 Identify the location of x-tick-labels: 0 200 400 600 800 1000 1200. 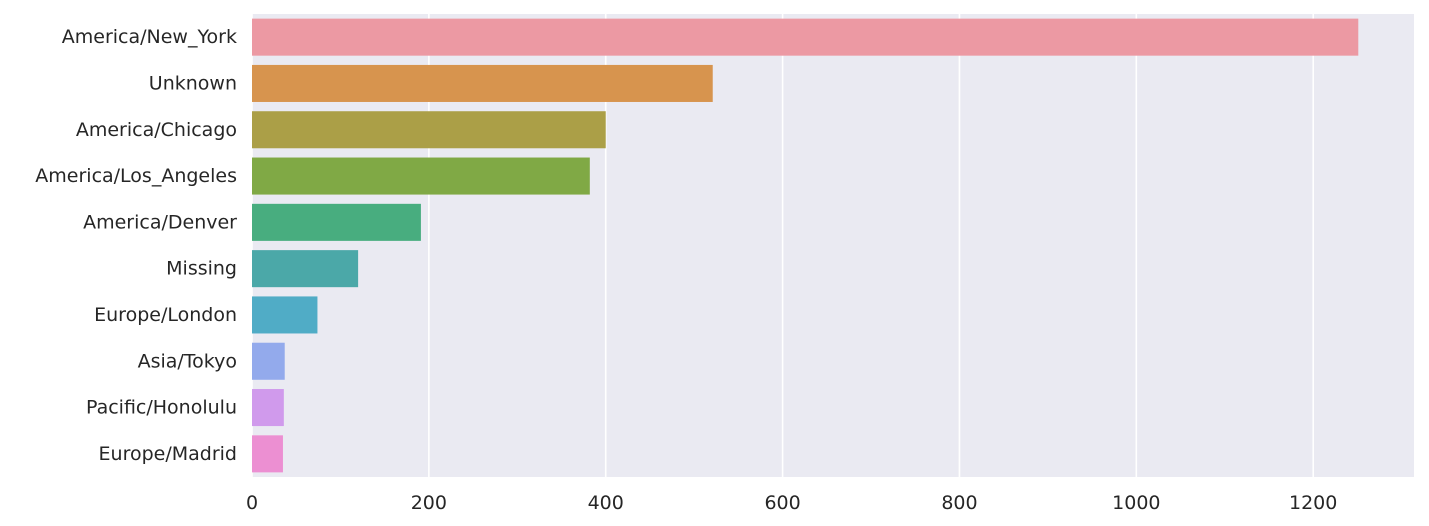
(791, 503).